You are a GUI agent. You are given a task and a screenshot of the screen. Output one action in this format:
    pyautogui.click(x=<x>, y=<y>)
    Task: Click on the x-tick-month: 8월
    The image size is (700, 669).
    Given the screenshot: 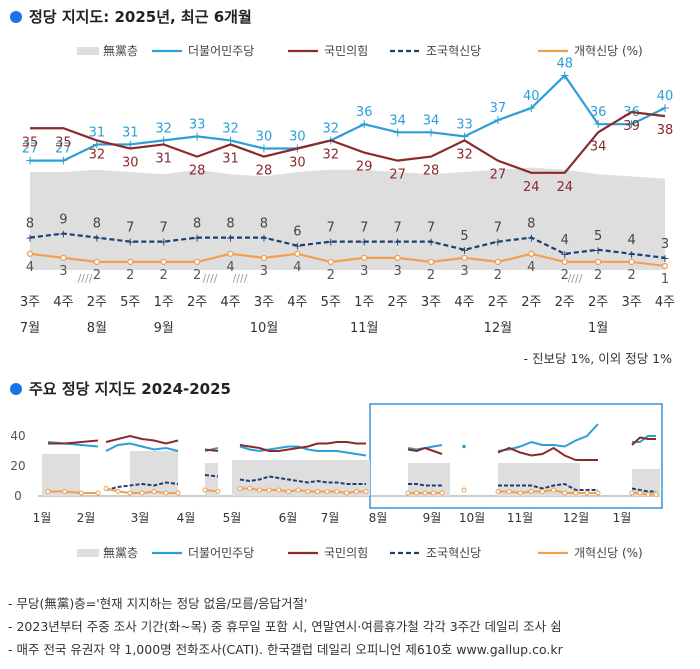 What is the action you would take?
    pyautogui.click(x=97, y=328)
    